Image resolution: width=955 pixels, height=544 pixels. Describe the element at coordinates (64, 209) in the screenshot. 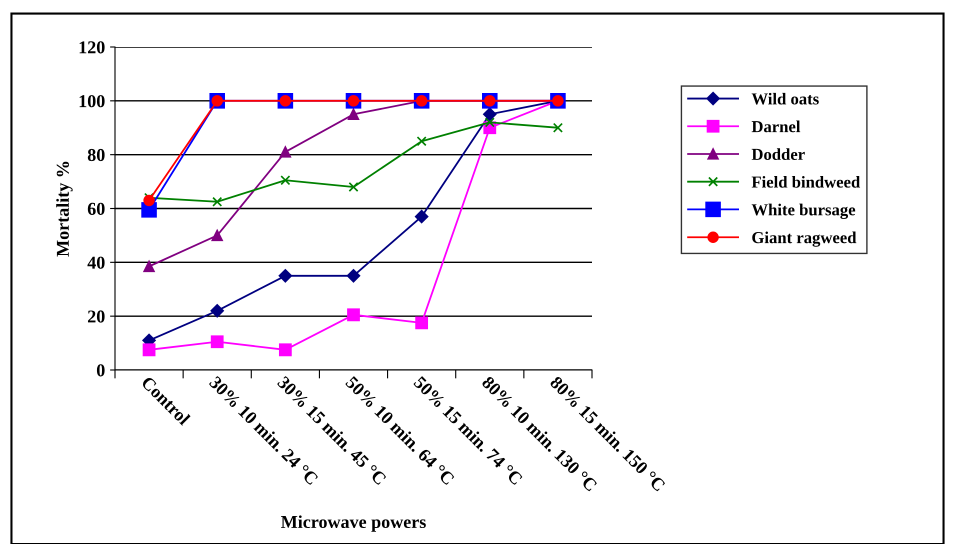

I see `y-axis-title: Mortality %` at that location.